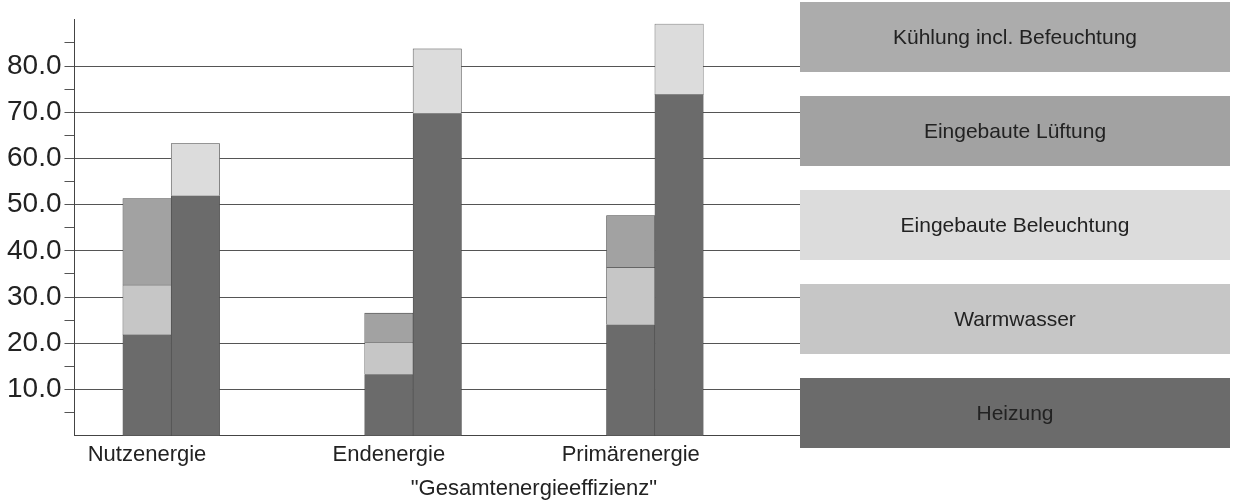 The height and width of the screenshot is (504, 1236). I want to click on y-tick-label: 20.0, so click(34, 341).